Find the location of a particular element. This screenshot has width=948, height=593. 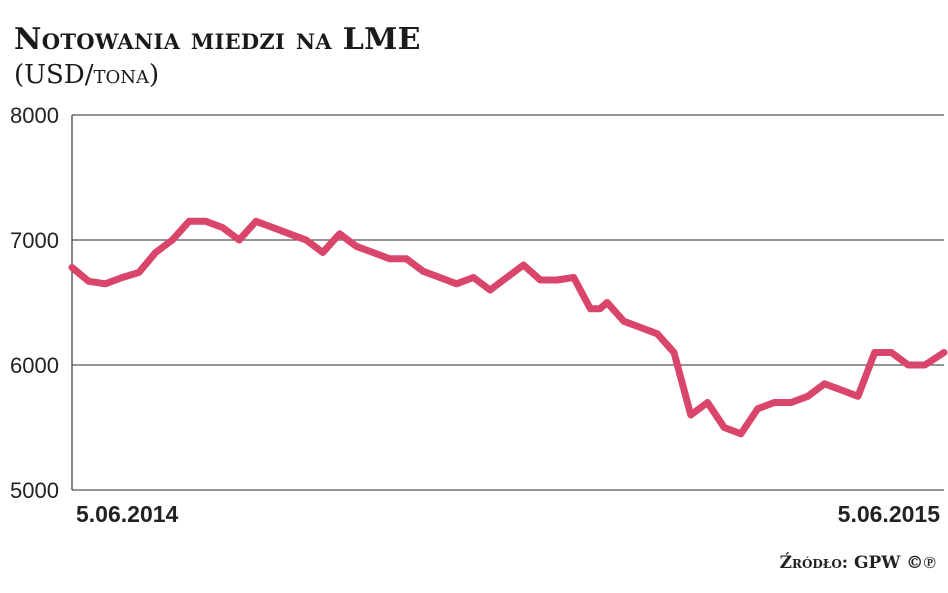

chart-title: Notowania miedzi na LME is located at coordinates (217, 39).